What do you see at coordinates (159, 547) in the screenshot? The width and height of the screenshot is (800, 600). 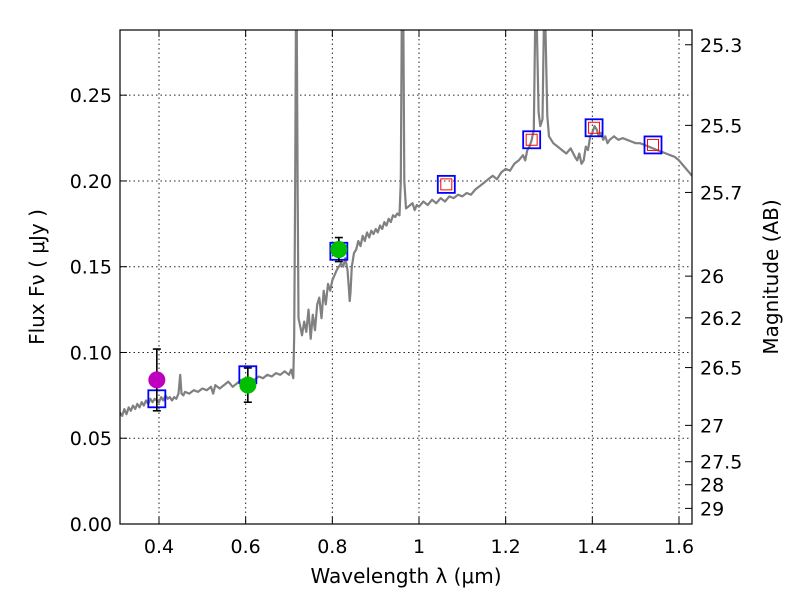 I see `x-tick-label: 0.4` at bounding box center [159, 547].